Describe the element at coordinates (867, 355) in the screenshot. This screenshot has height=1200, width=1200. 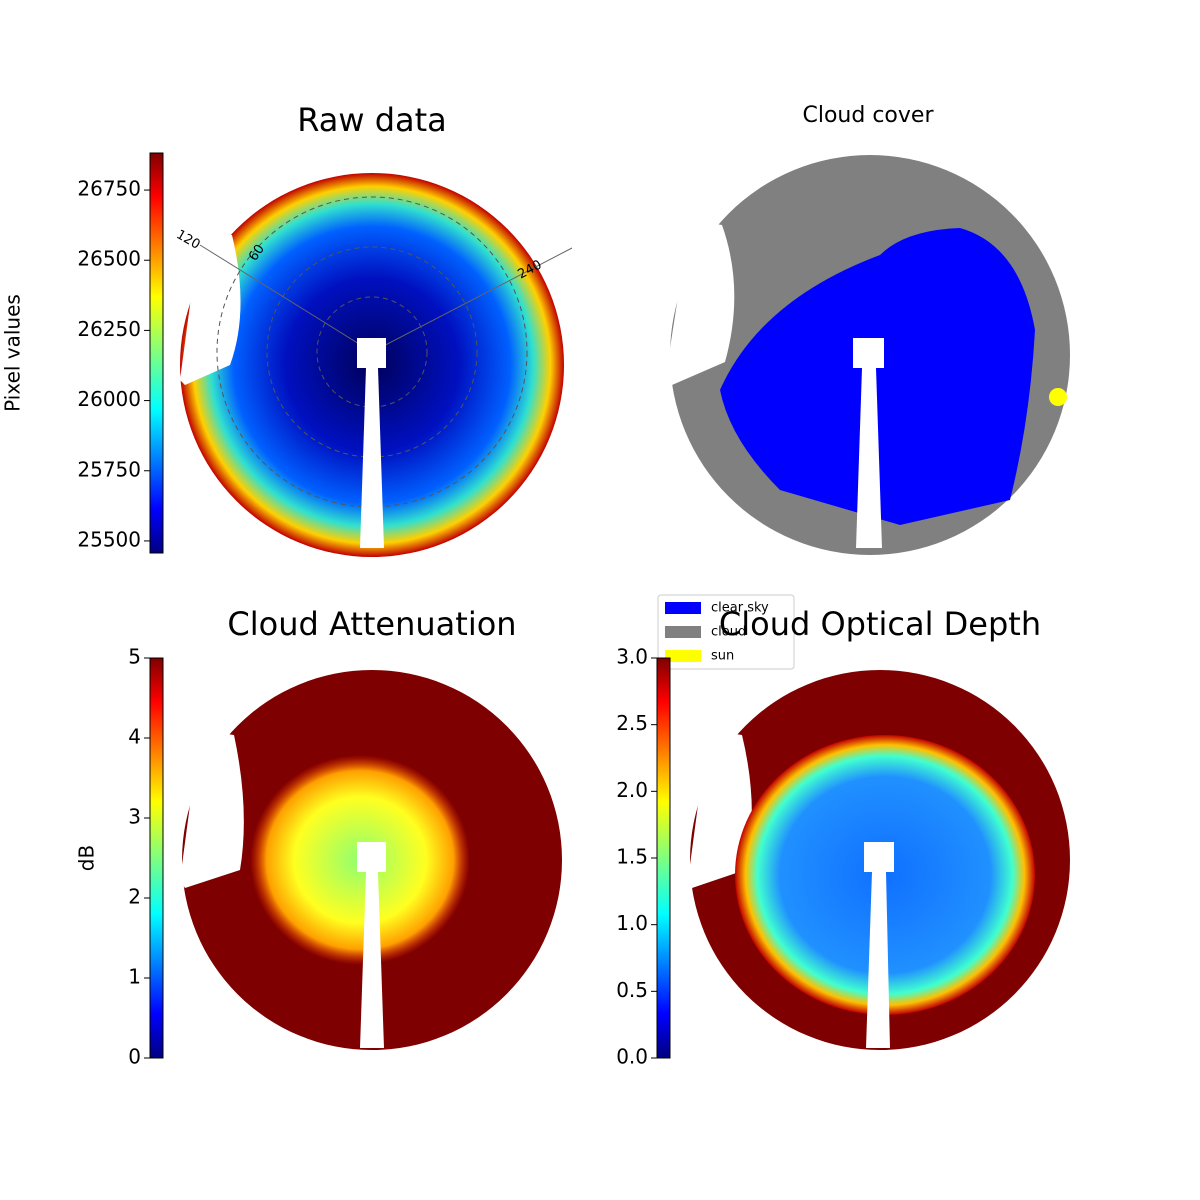
I see `cloud-cover-image` at that location.